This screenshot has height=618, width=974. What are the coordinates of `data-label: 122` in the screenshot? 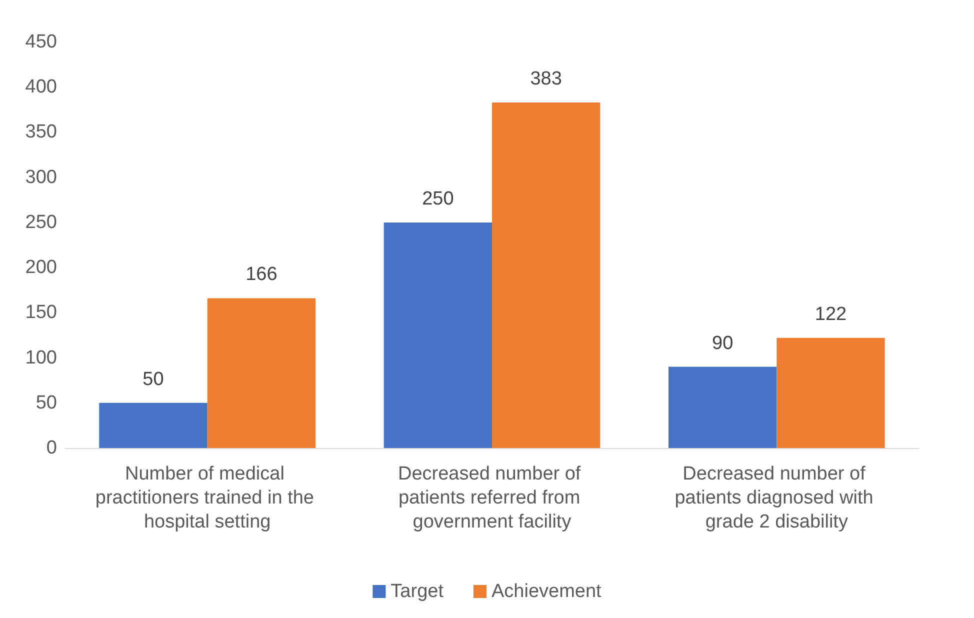 It's located at (830, 314).